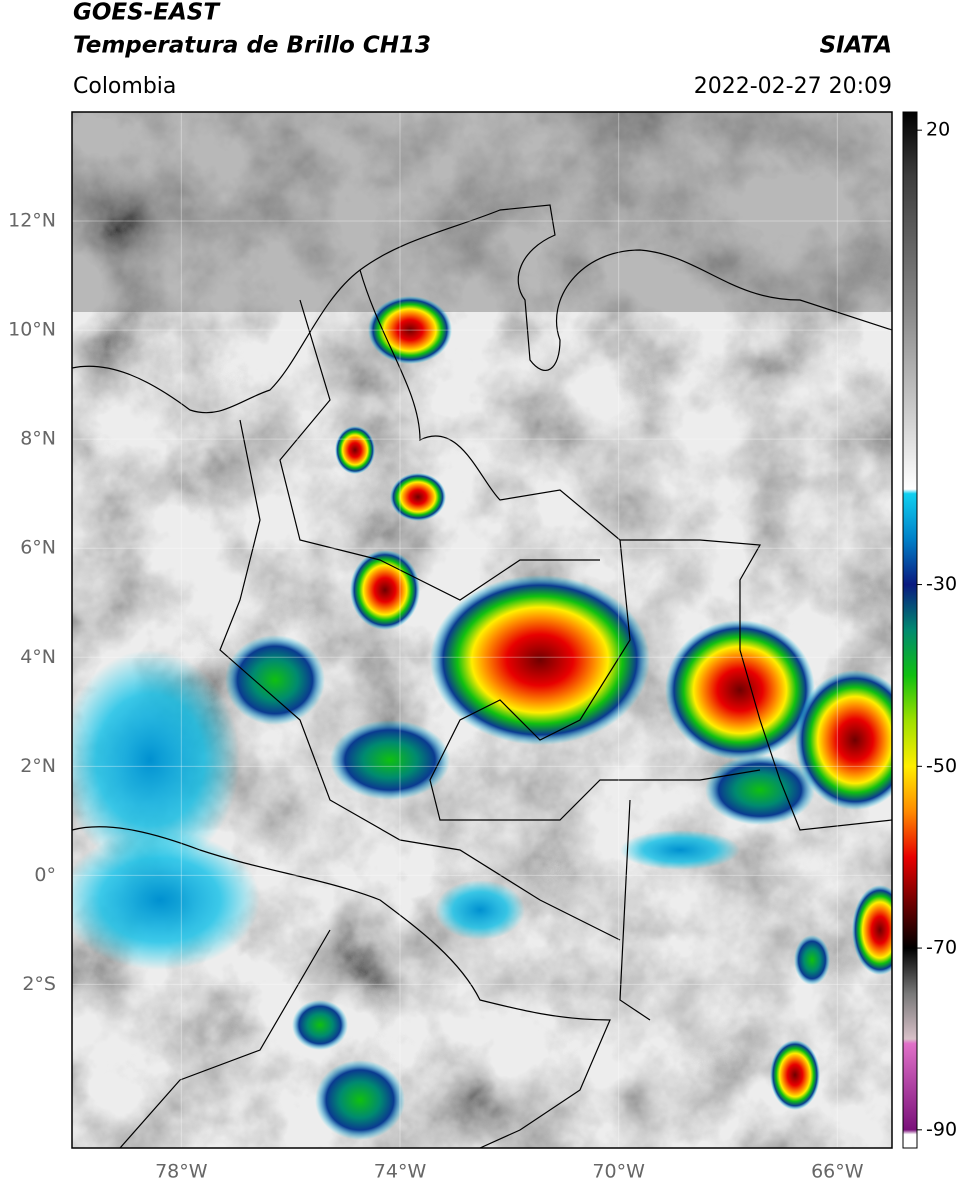 The width and height of the screenshot is (966, 1190). I want to click on title: GOES-EAST, so click(147, 13).